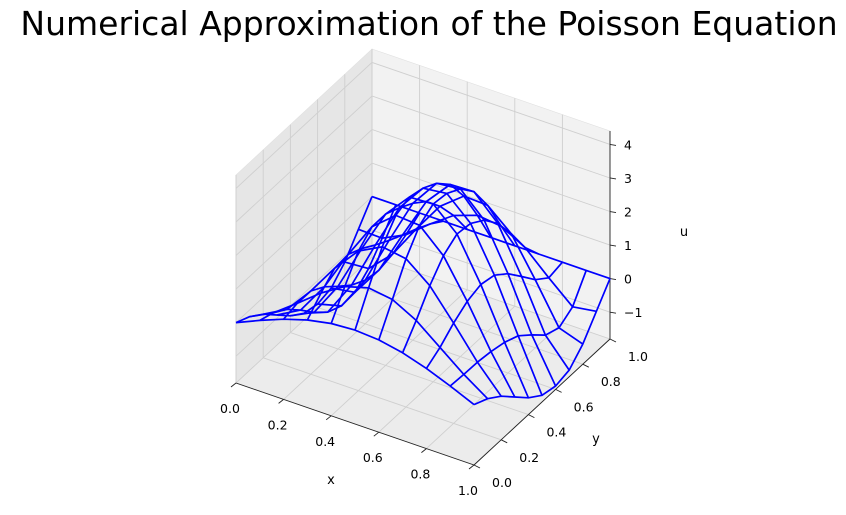 The width and height of the screenshot is (846, 515). Describe the element at coordinates (684, 232) in the screenshot. I see `z-axis-label: u` at that location.